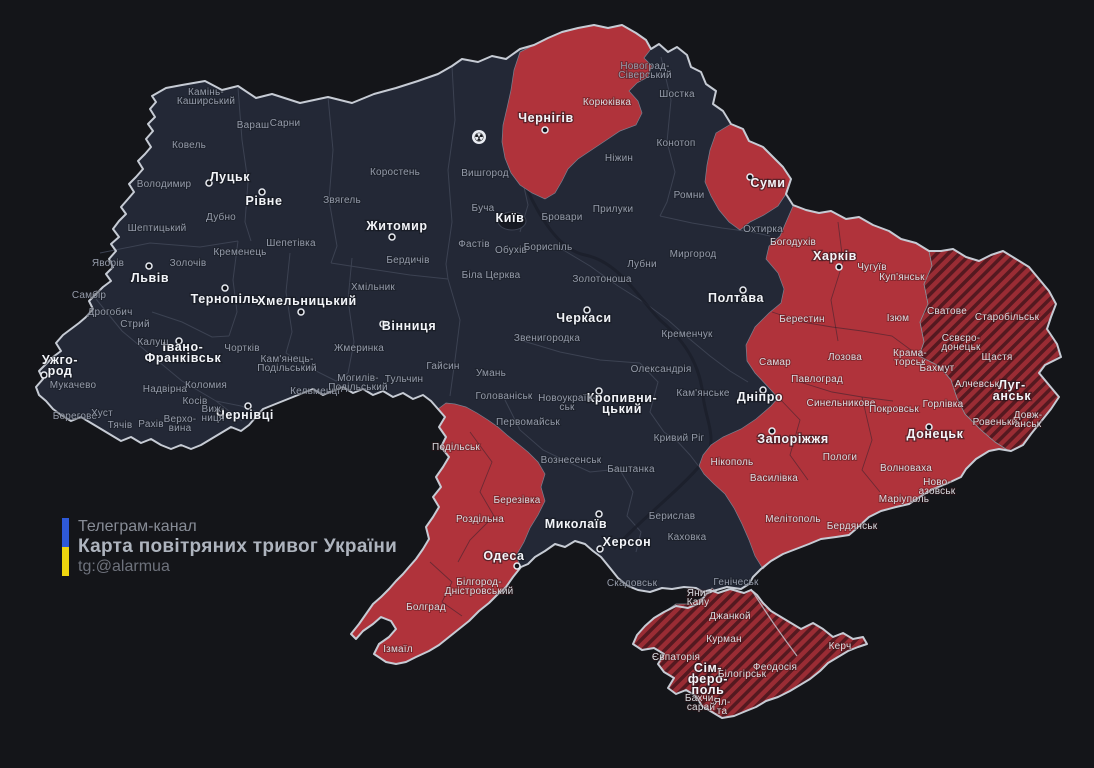 The width and height of the screenshot is (1094, 768). What do you see at coordinates (1028, 420) in the screenshot?
I see `town-label: Довж-анськ` at bounding box center [1028, 420].